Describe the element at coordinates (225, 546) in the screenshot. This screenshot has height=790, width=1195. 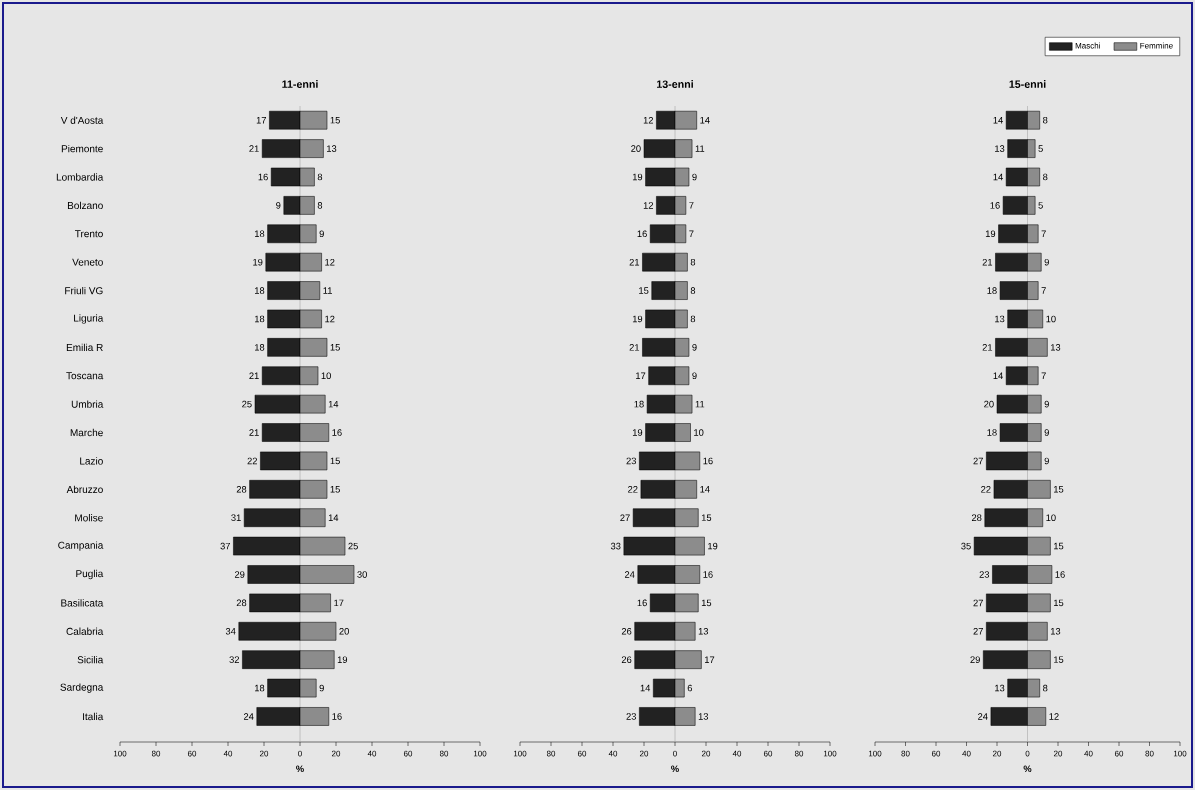
I see `data-label: 37` at that location.